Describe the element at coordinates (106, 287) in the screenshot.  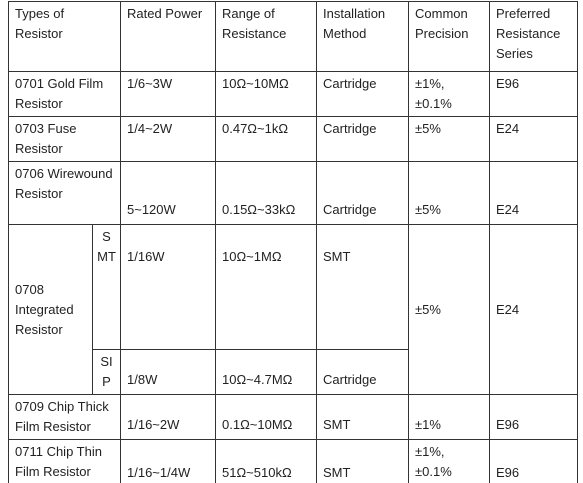
I see `sub-type-cell: SMT` at that location.